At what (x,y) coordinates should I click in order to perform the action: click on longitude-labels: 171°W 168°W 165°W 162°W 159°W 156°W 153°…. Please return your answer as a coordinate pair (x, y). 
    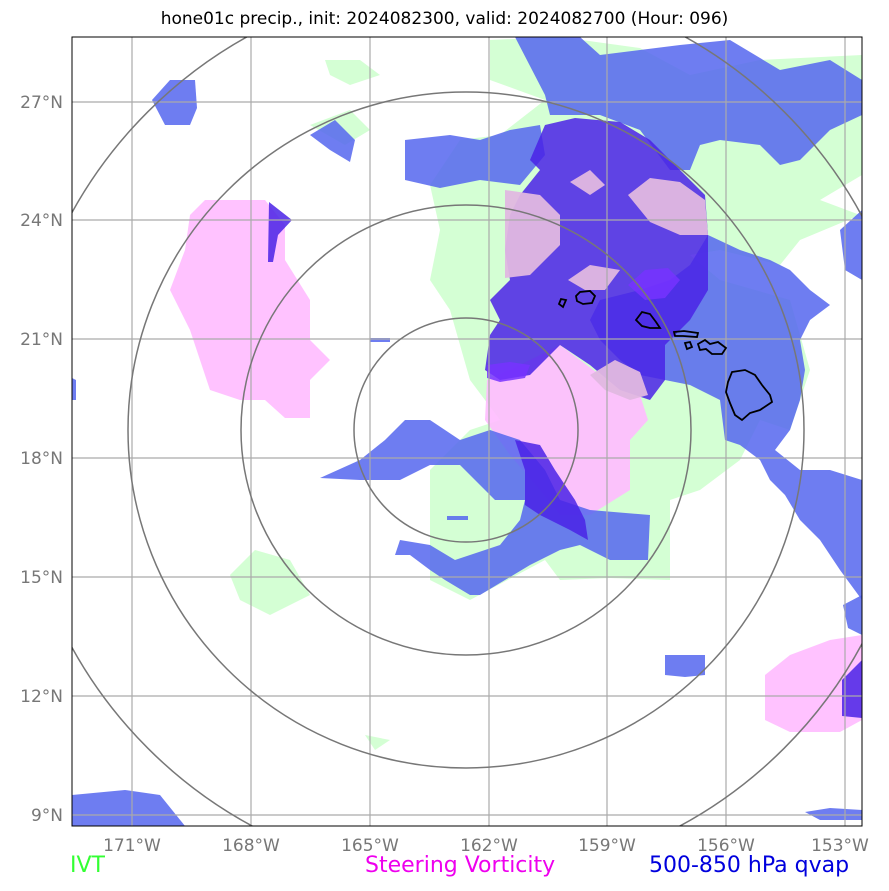
    Looking at the image, I should click on (486, 846).